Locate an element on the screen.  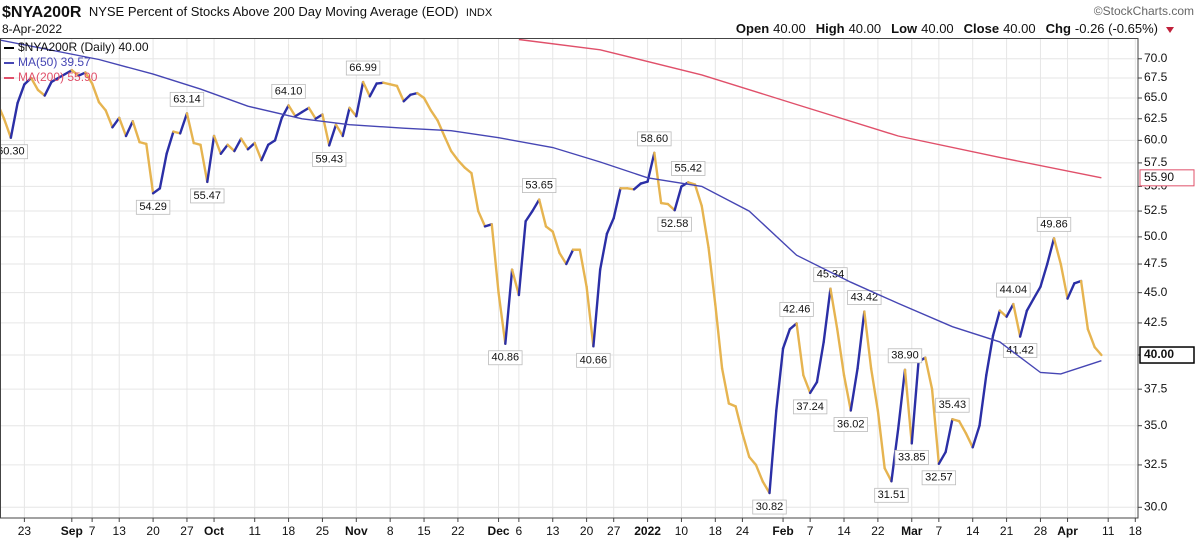
x-tick-label: 25 is located at coordinates (323, 531).